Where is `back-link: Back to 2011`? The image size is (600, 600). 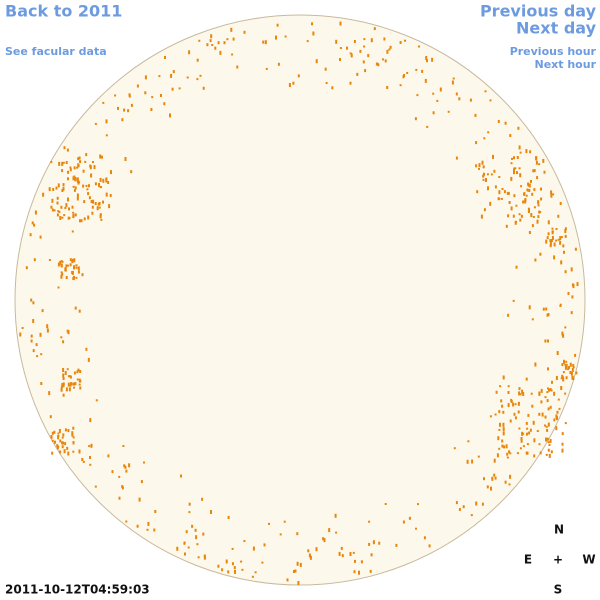
back-link: Back to 2011 is located at coordinates (63, 11).